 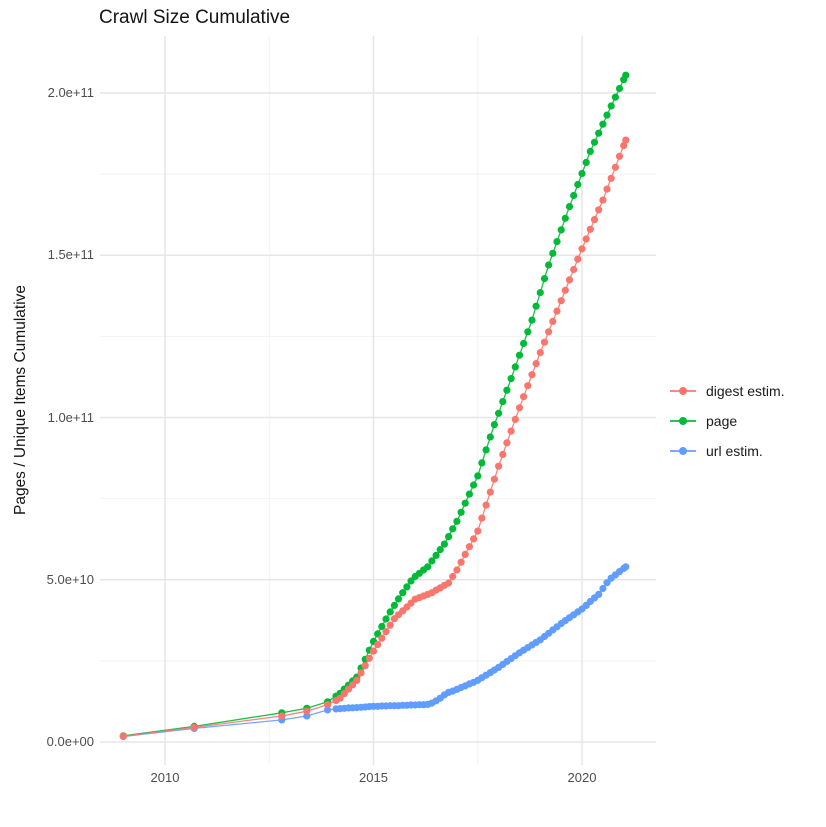 What do you see at coordinates (722, 421) in the screenshot?
I see `legend-label: page` at bounding box center [722, 421].